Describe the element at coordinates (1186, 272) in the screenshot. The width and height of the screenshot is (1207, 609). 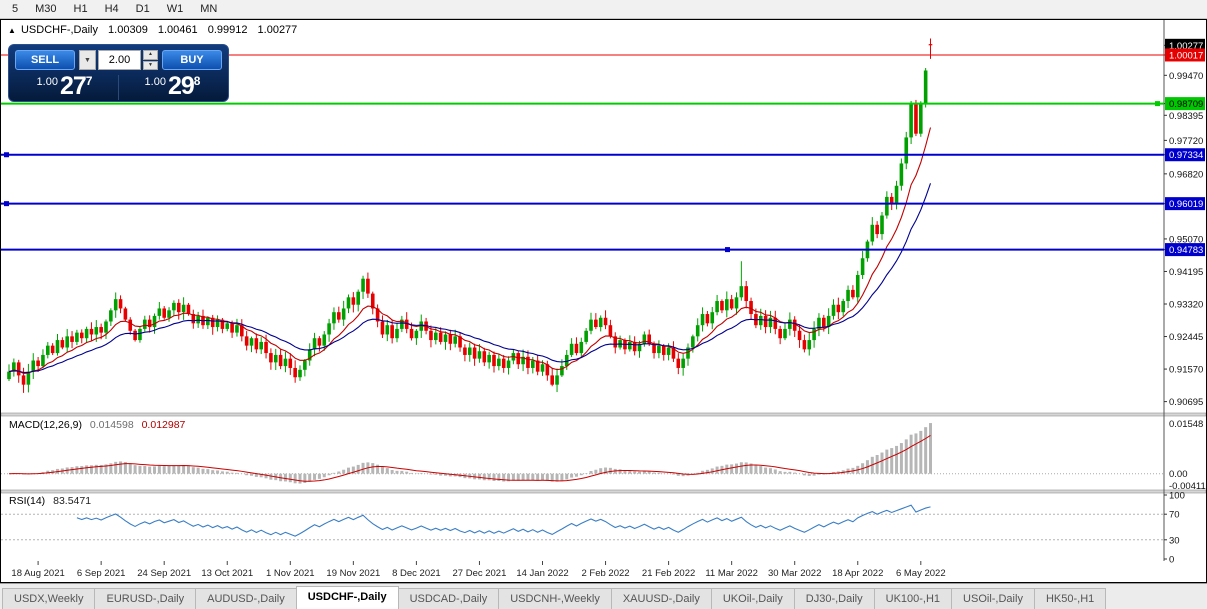
I see `svg-text: 0.94195` at that location.